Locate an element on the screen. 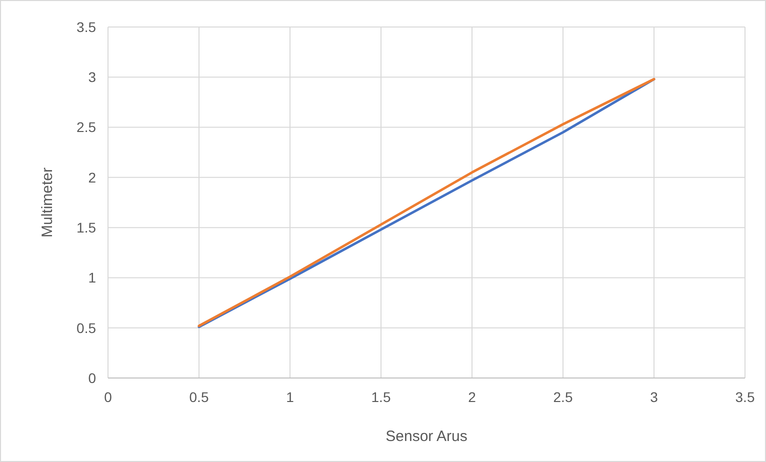  y-tick-label: 0.5 is located at coordinates (86, 328).